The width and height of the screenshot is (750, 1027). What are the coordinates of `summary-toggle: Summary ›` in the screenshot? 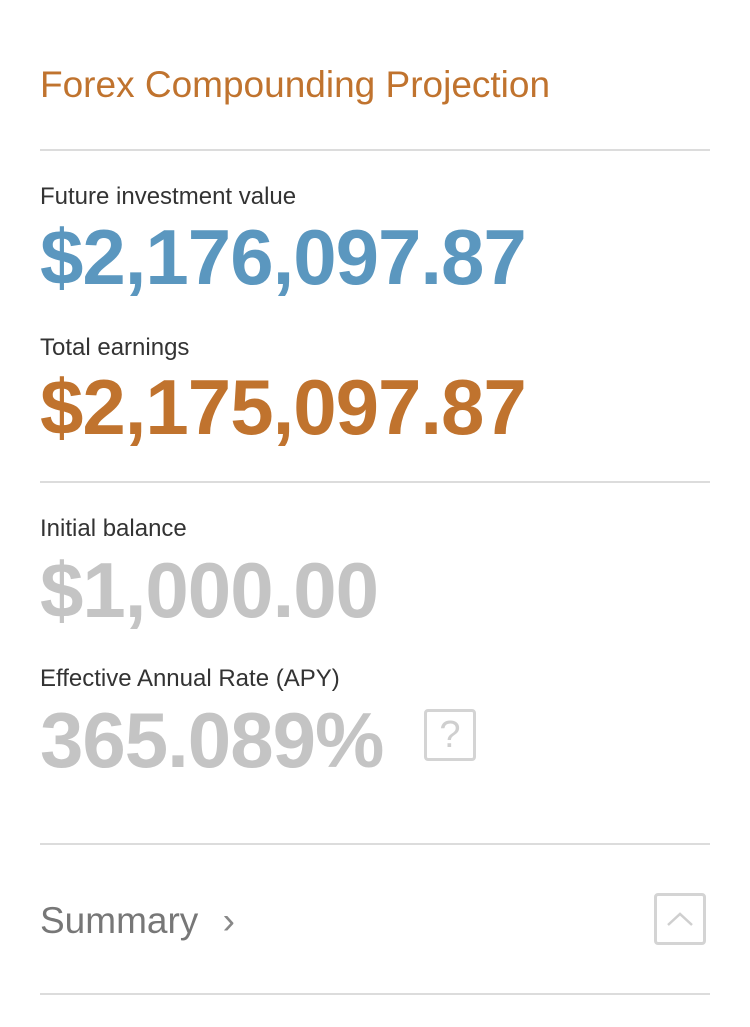 It's located at (137, 921).